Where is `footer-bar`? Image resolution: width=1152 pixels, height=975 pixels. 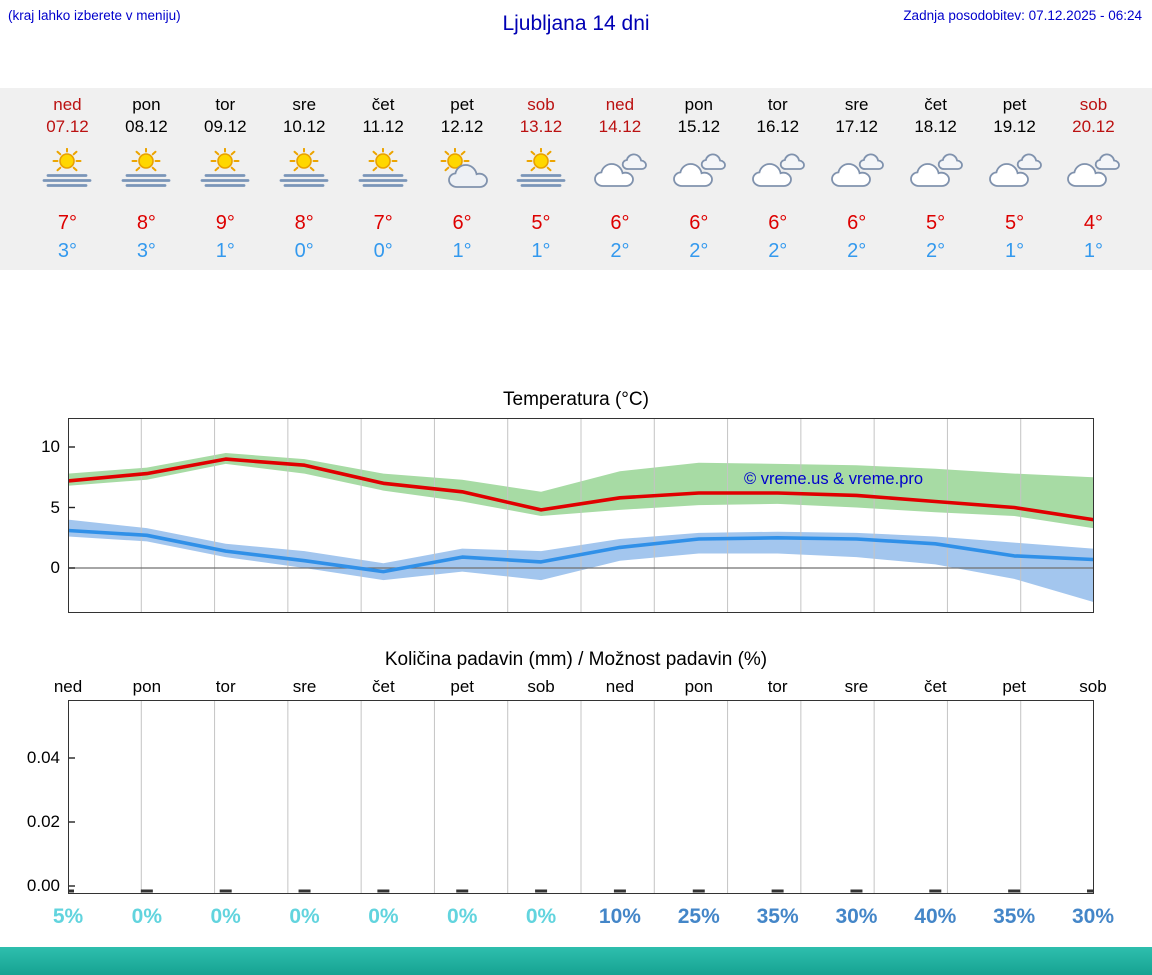
footer-bar is located at coordinates (576, 961).